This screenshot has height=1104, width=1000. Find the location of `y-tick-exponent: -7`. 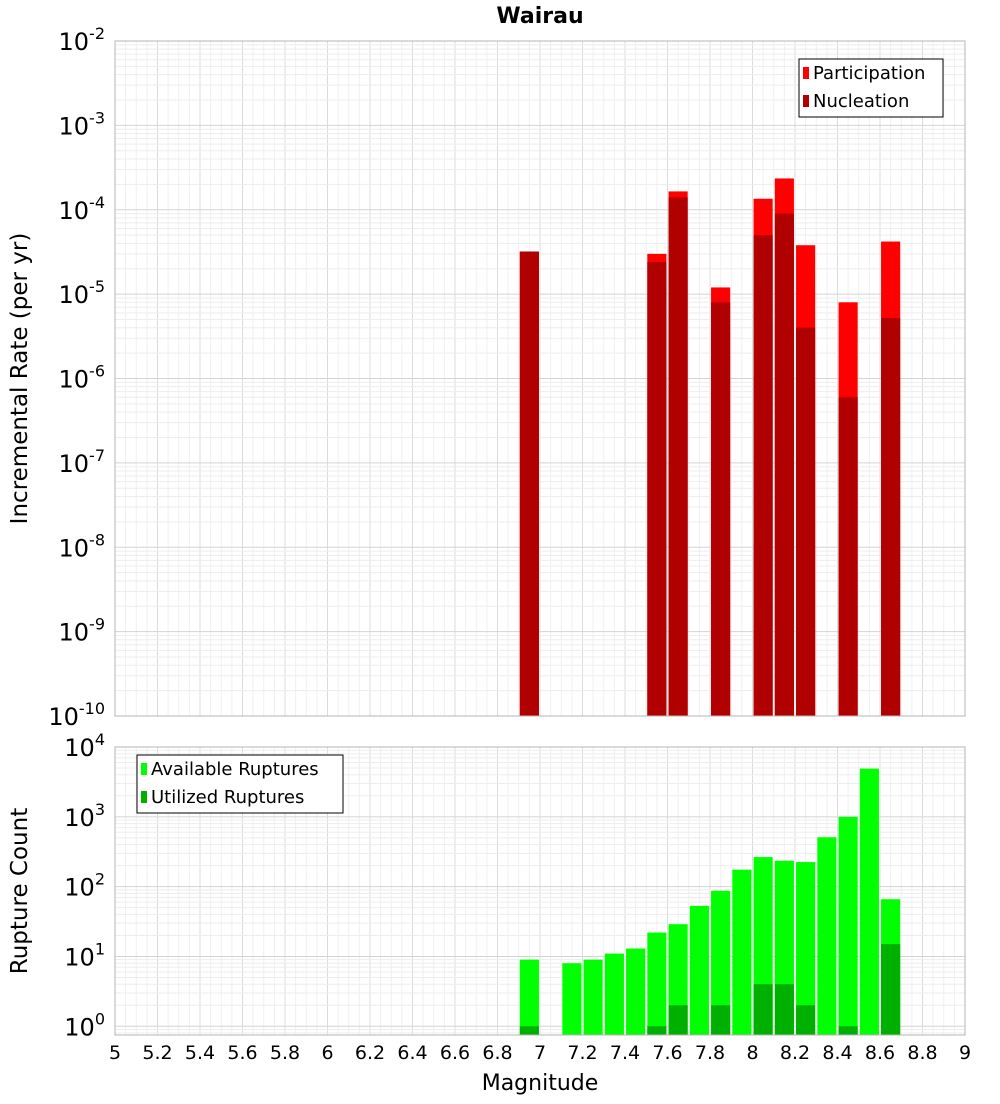

y-tick-exponent: -7 is located at coordinates (97, 455).